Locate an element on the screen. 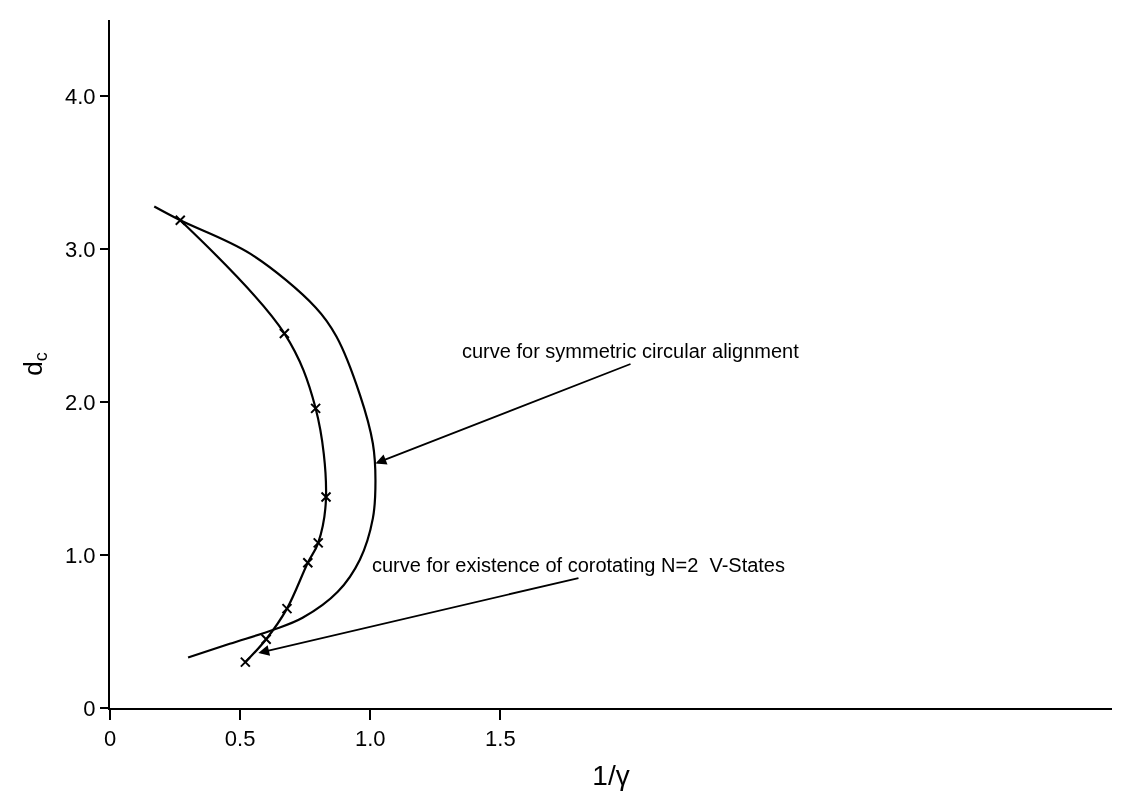  x-tick-label: 0.5 is located at coordinates (240, 739).